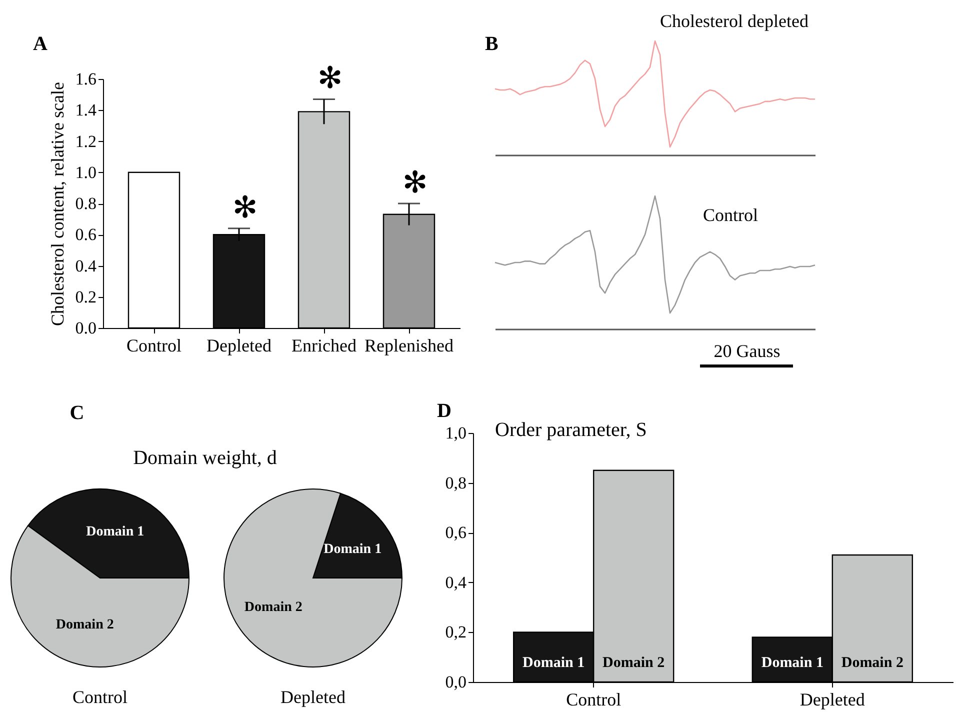 The image size is (960, 713). Describe the element at coordinates (455, 482) in the screenshot. I see `y-tick-label: 0,8` at that location.